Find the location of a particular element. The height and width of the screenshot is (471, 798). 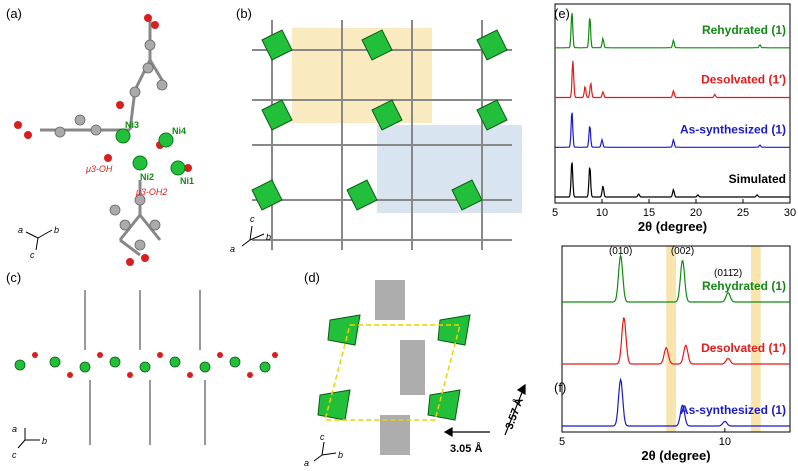

ni4-atom is located at coordinates (166, 140).